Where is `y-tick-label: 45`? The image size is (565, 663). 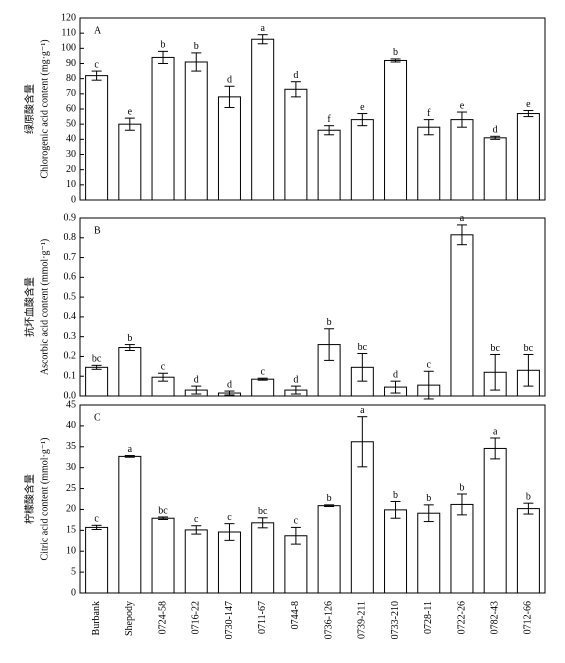
y-tick-label: 45 is located at coordinates (71, 404).